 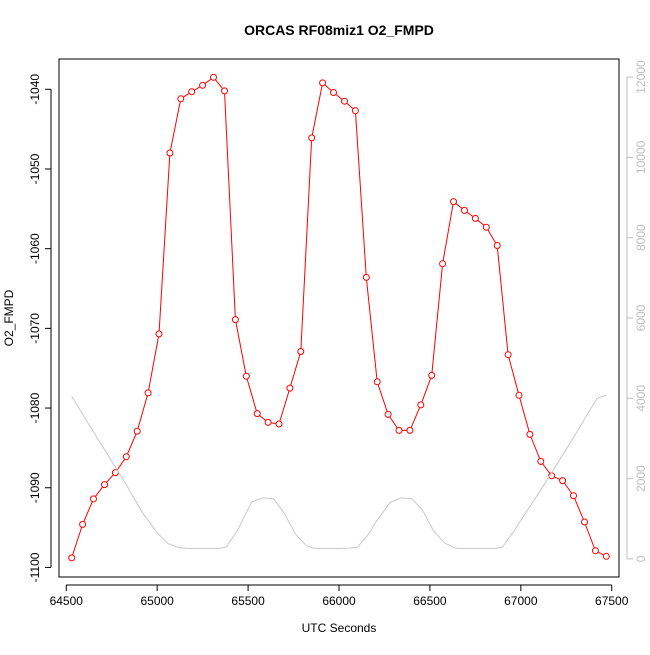 What do you see at coordinates (641, 237) in the screenshot?
I see `y2-tick-label: 8000` at bounding box center [641, 237].